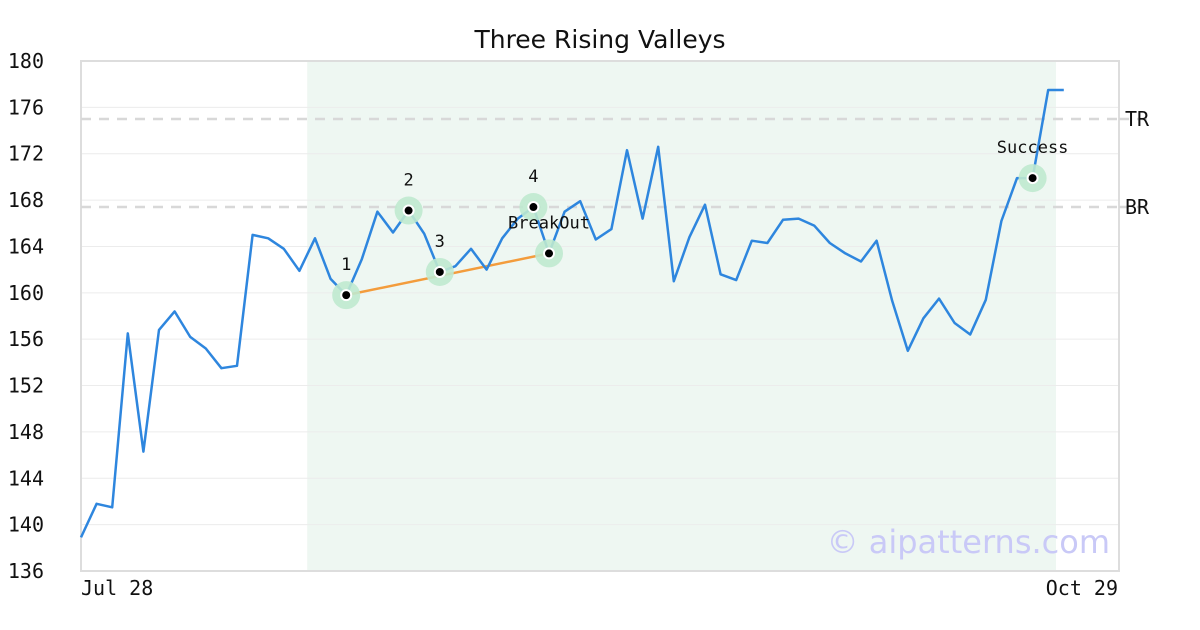 This screenshot has width=1200, height=630. Describe the element at coordinates (1137, 207) in the screenshot. I see `level-label: BR` at that location.